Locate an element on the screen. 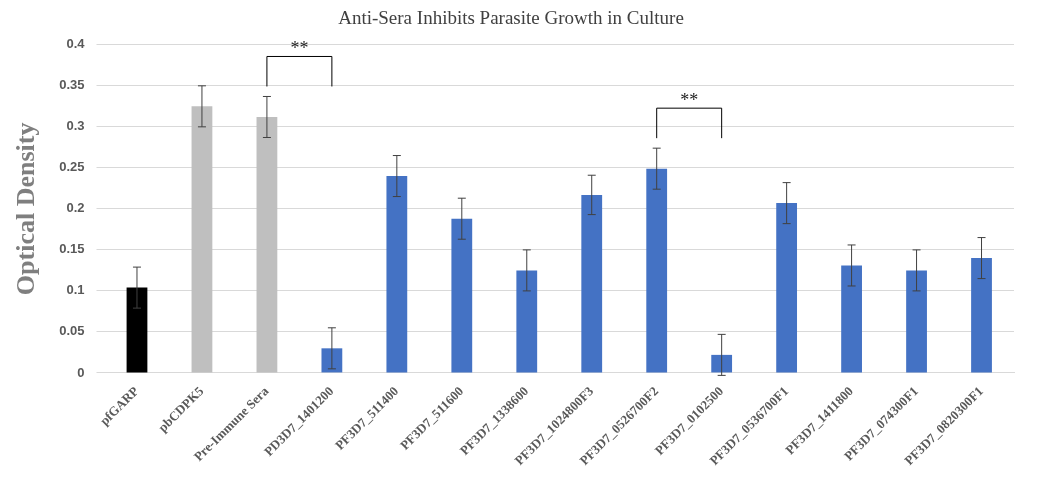  y-tick-label: 0.3 is located at coordinates (75, 126).